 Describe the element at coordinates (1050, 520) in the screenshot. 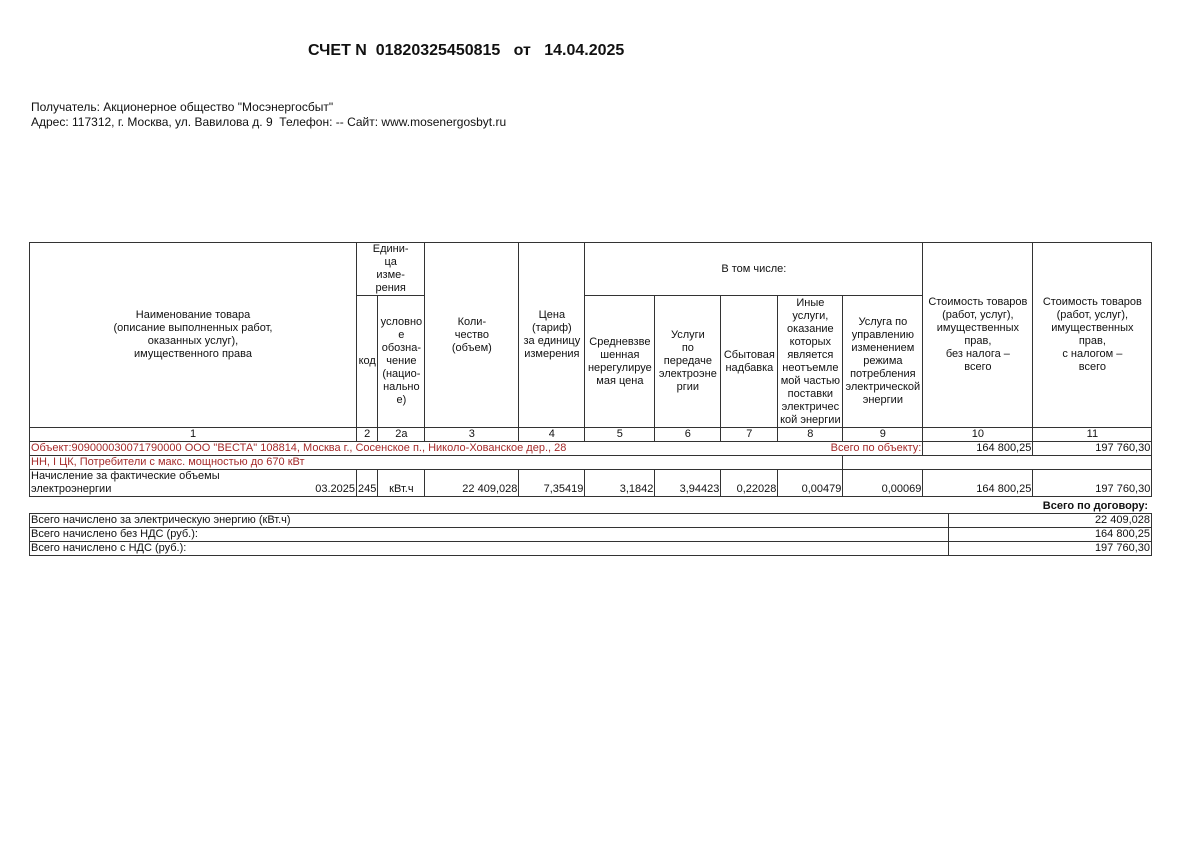

I see `summary-value: 22 409,028` at that location.